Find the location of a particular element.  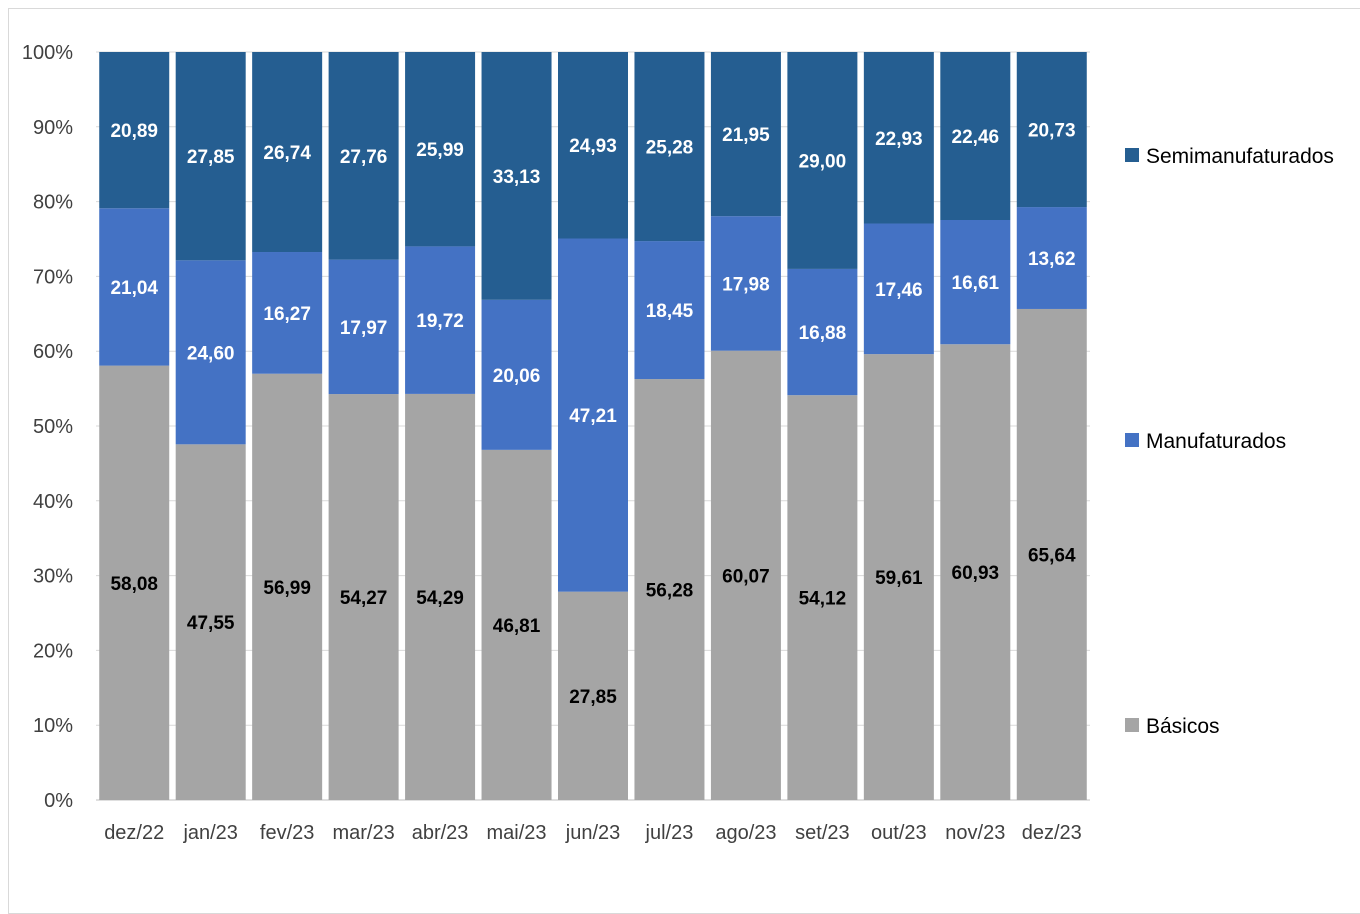

data-label: 16,27 is located at coordinates (287, 314).